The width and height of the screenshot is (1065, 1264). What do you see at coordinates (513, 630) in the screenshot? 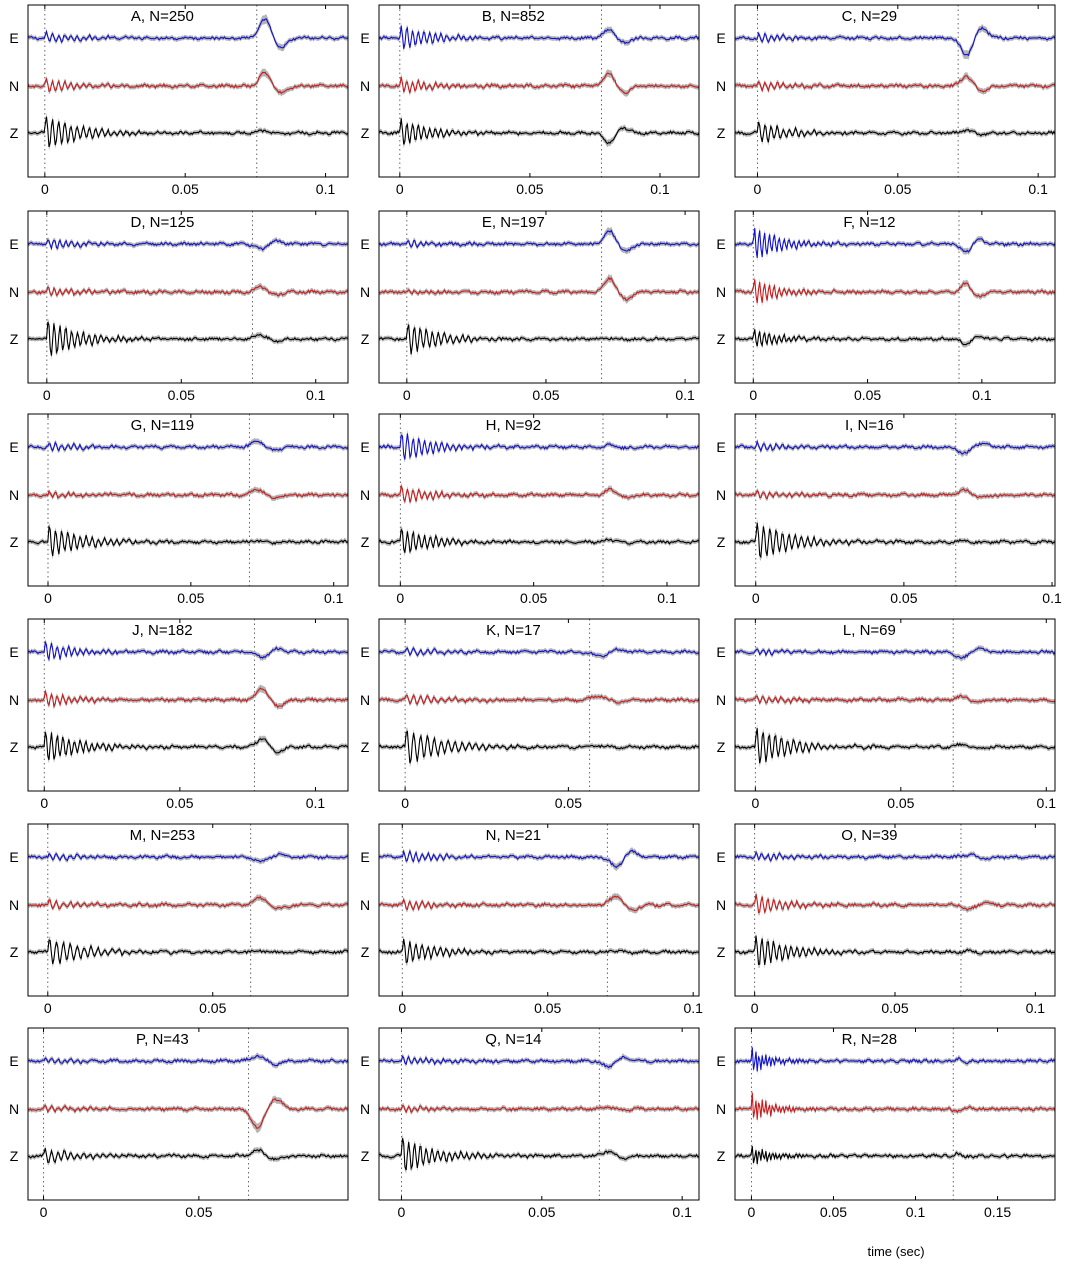
I see `panel-title: K, N=17` at bounding box center [513, 630].